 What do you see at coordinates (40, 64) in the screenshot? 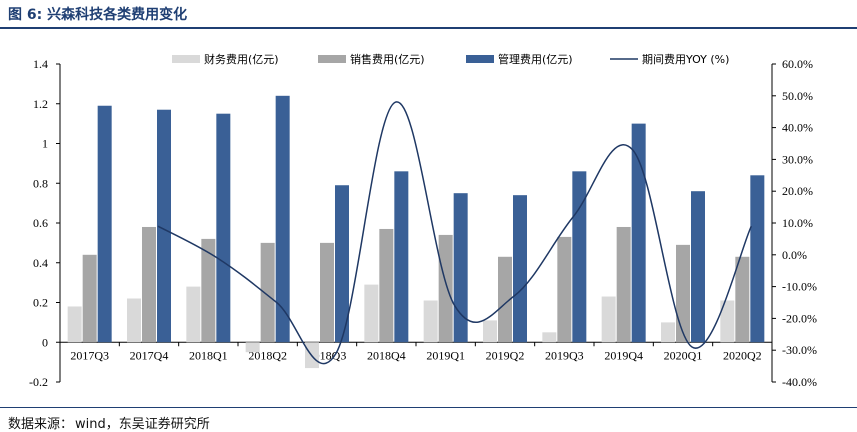
I see `left-tick-label: 1.4` at bounding box center [40, 64].